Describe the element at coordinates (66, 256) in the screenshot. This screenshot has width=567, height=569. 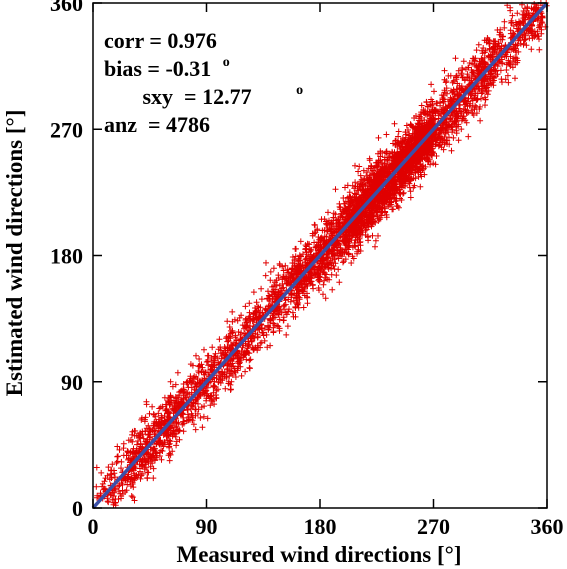
I see `y-tick-label: 180` at that location.